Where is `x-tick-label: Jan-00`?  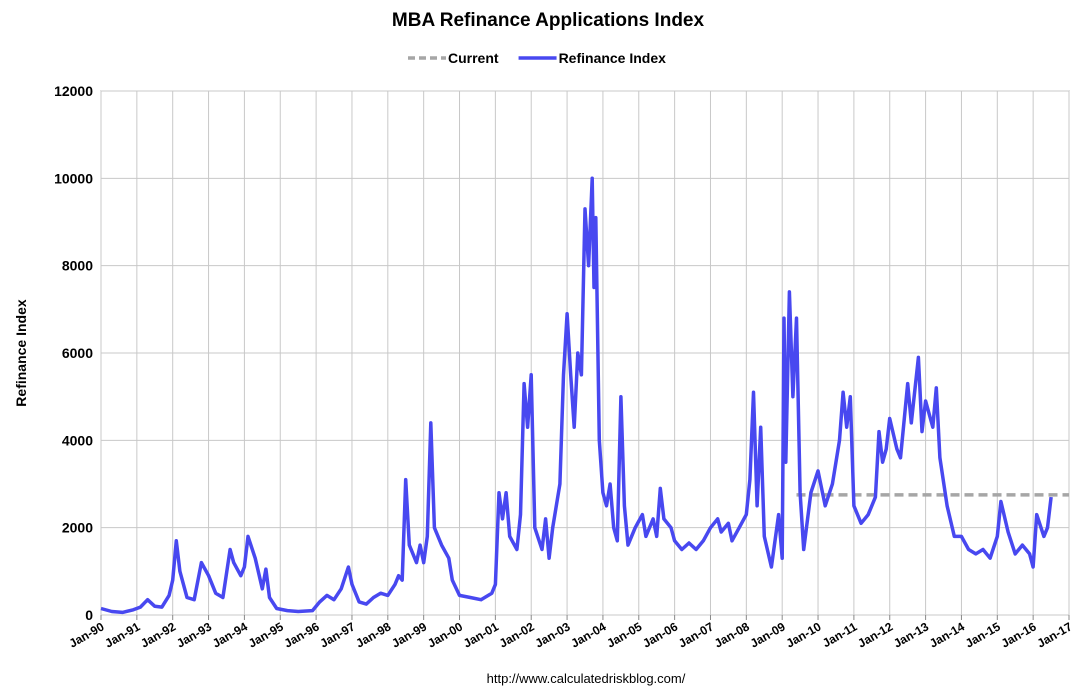
x-tick-label: Jan-00 is located at coordinates (445, 634).